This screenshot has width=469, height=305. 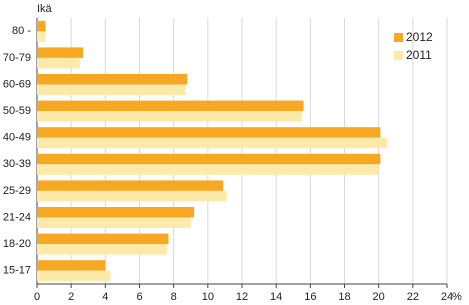 I want to click on x-tick-label: 0, so click(x=37, y=297).